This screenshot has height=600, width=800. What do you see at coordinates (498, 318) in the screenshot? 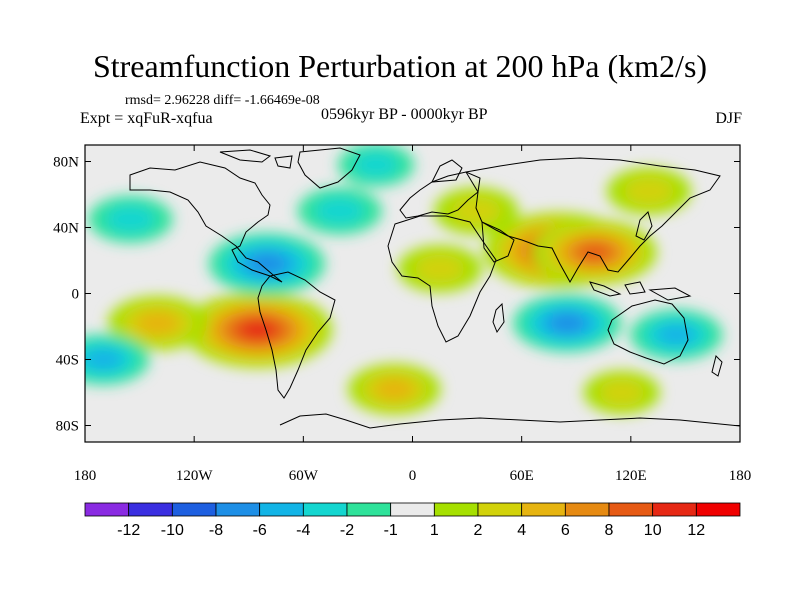
I see `coast-madagascar` at bounding box center [498, 318].